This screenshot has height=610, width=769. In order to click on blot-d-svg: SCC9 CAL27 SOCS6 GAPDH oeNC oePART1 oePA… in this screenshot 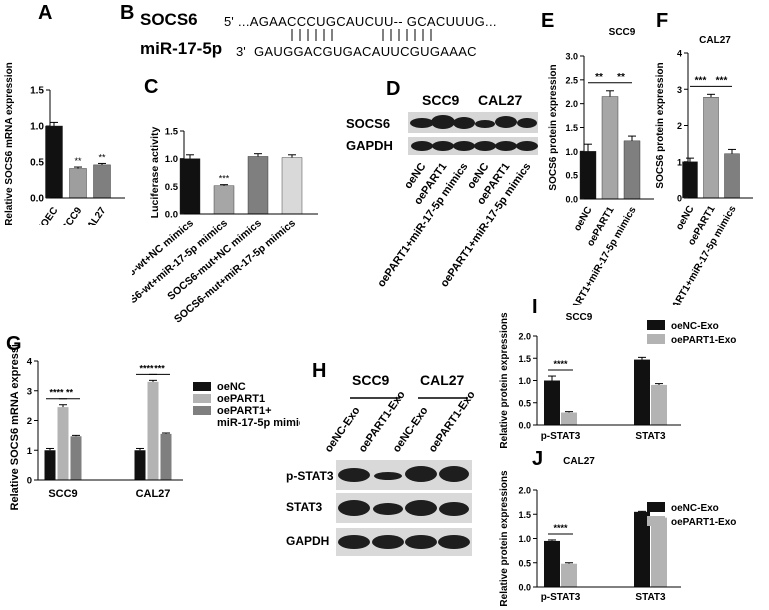, I will do `click(442, 190)`.